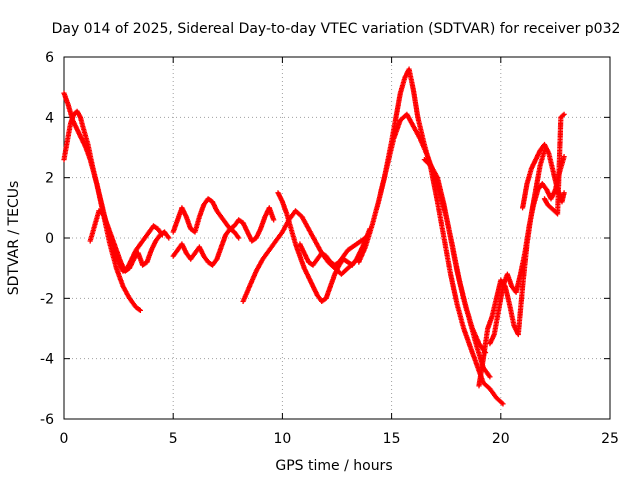 This screenshot has width=640, height=484. Describe the element at coordinates (333, 466) in the screenshot. I see `x-axis-label: GPS time / hours` at that location.